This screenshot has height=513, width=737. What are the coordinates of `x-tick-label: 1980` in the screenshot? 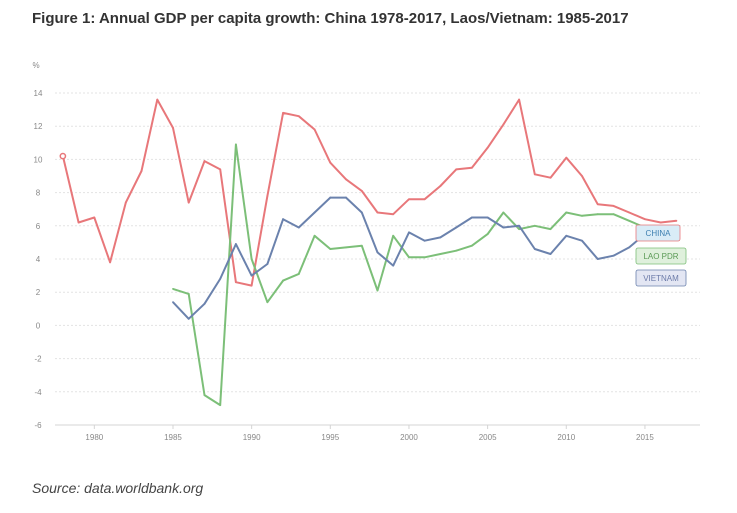 It's located at (94, 437).